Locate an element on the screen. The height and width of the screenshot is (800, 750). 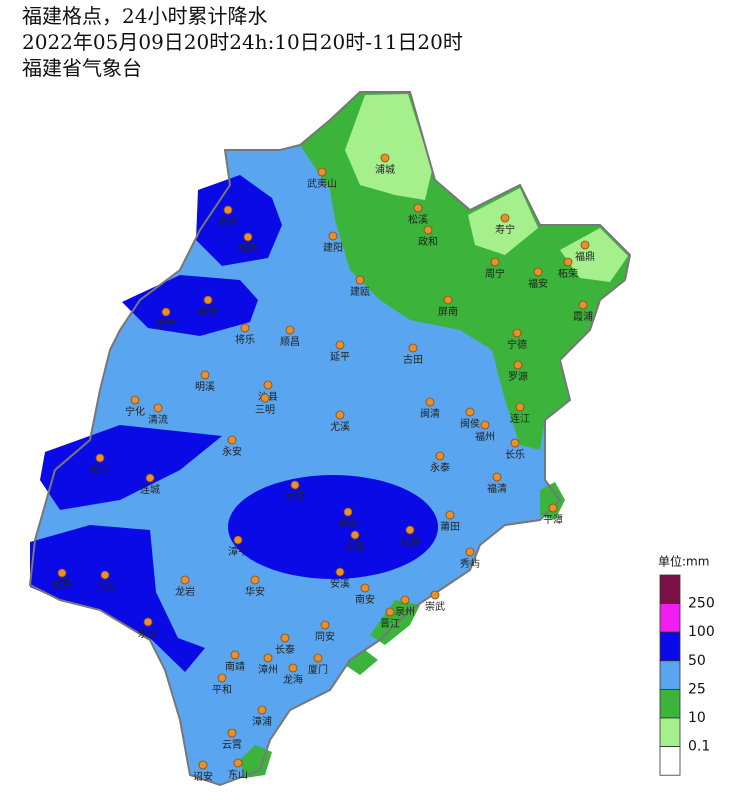
city-label: 上杭 is located at coordinates (105, 586).